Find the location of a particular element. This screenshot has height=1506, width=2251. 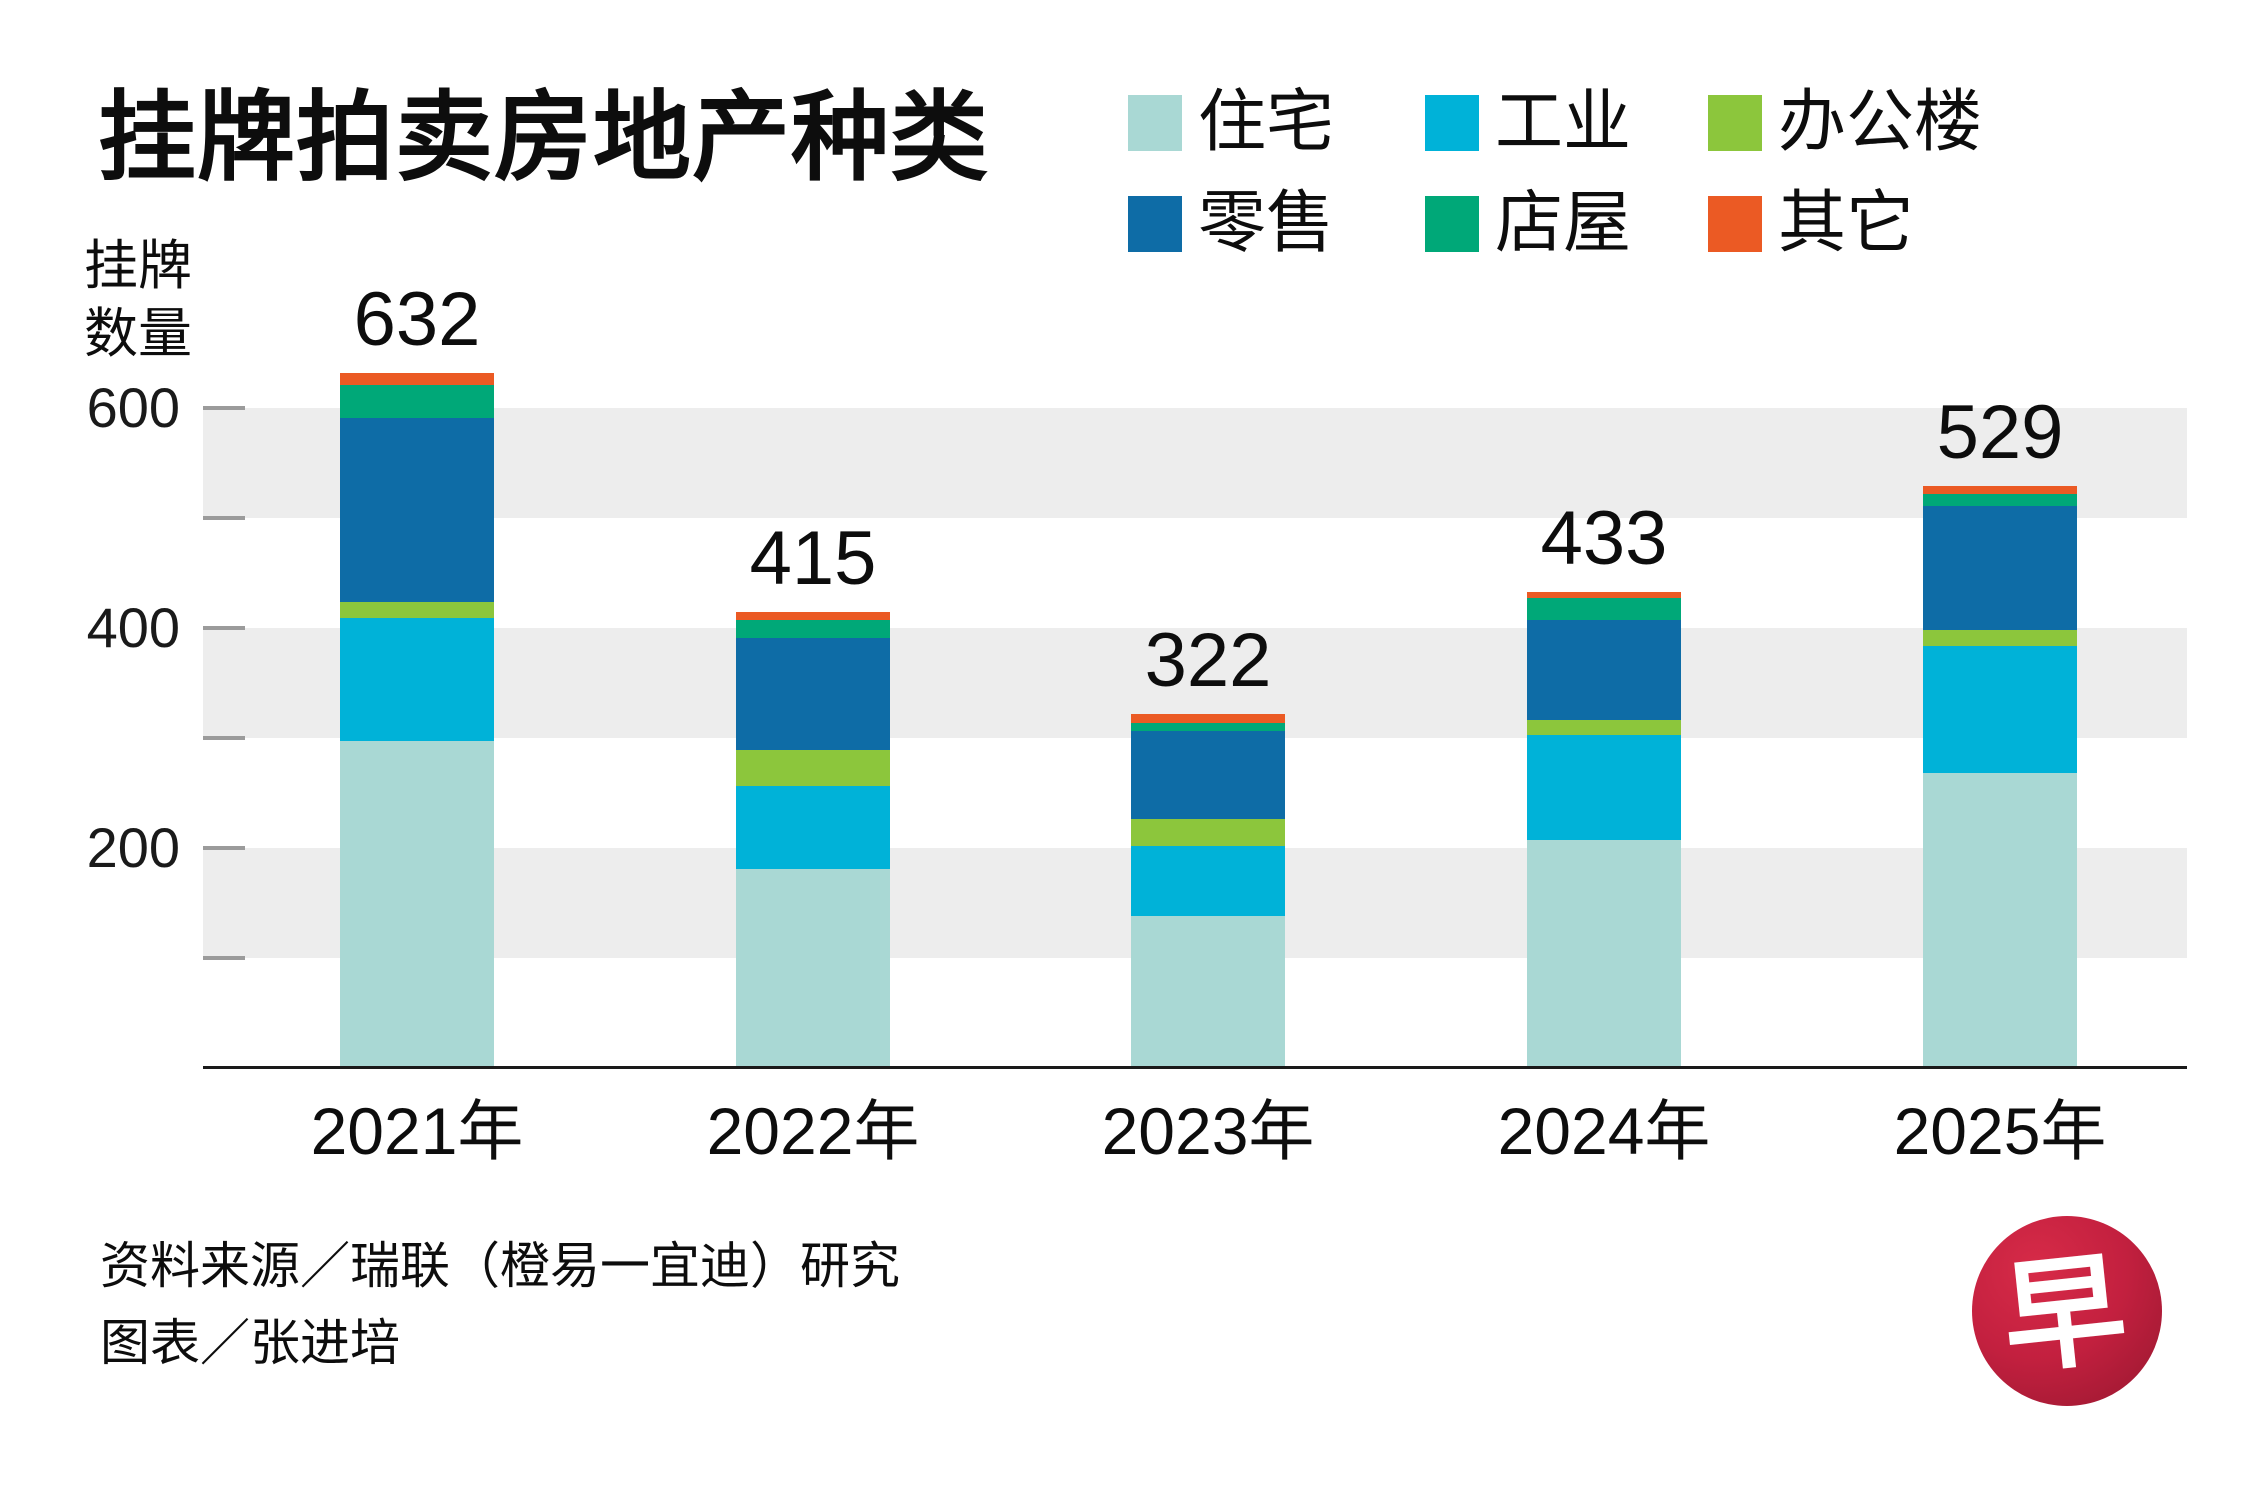

y-axis-tick-label: 400 is located at coordinates (133, 627).